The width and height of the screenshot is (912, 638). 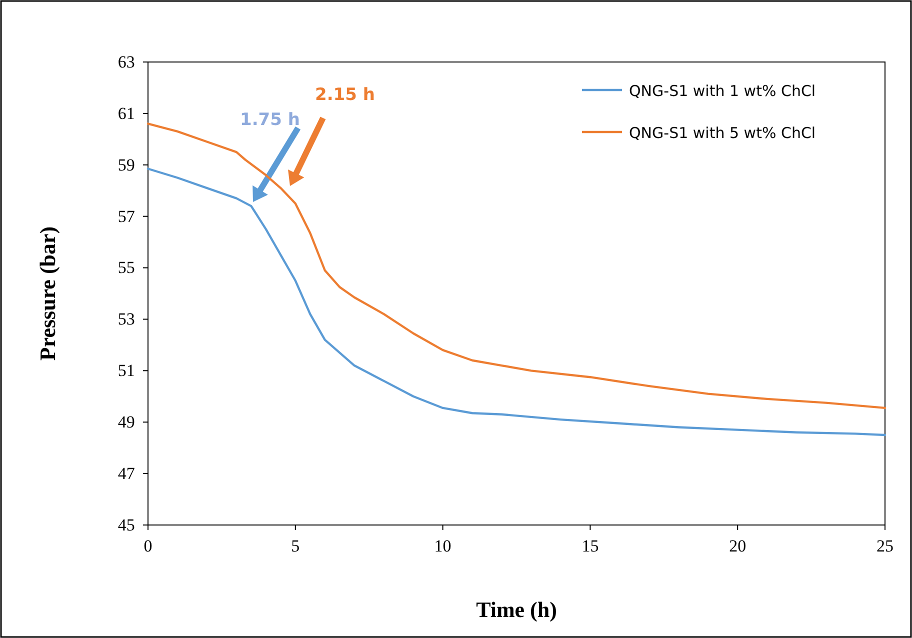 What do you see at coordinates (885, 546) in the screenshot?
I see `x-tick-label: 25` at bounding box center [885, 546].